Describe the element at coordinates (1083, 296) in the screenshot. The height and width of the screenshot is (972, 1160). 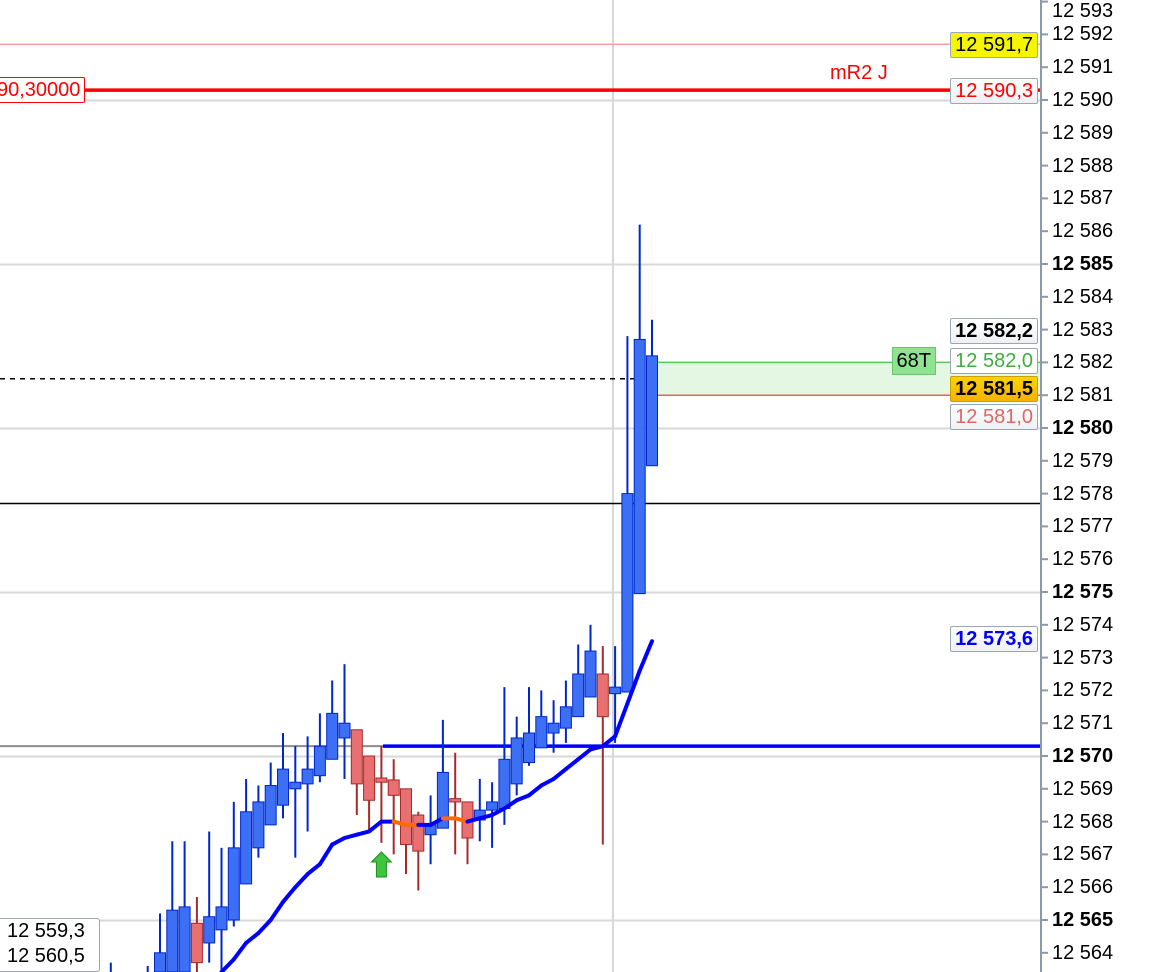
I see `axis-tick-label: 12 584` at that location.